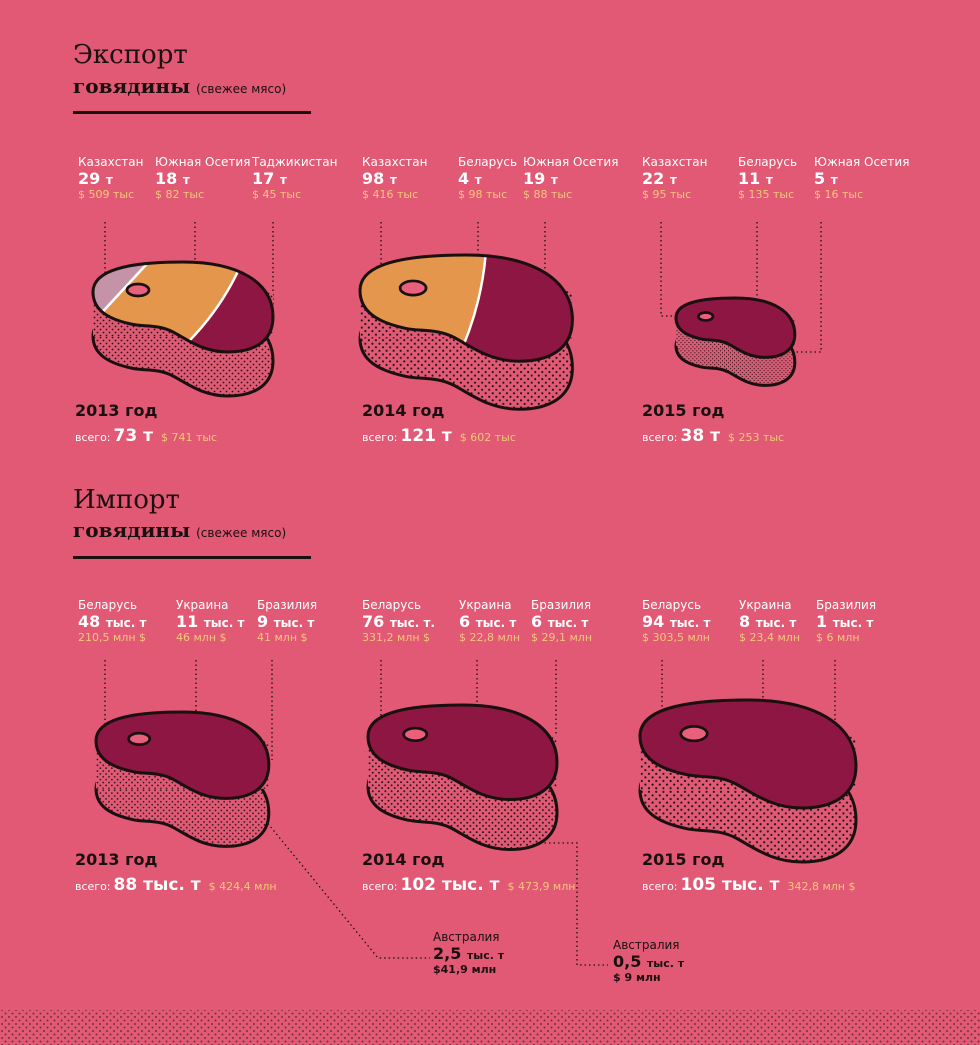 The width and height of the screenshot is (980, 1045). I want to click on country-tonnes: 9 тыс. т, so click(287, 621).